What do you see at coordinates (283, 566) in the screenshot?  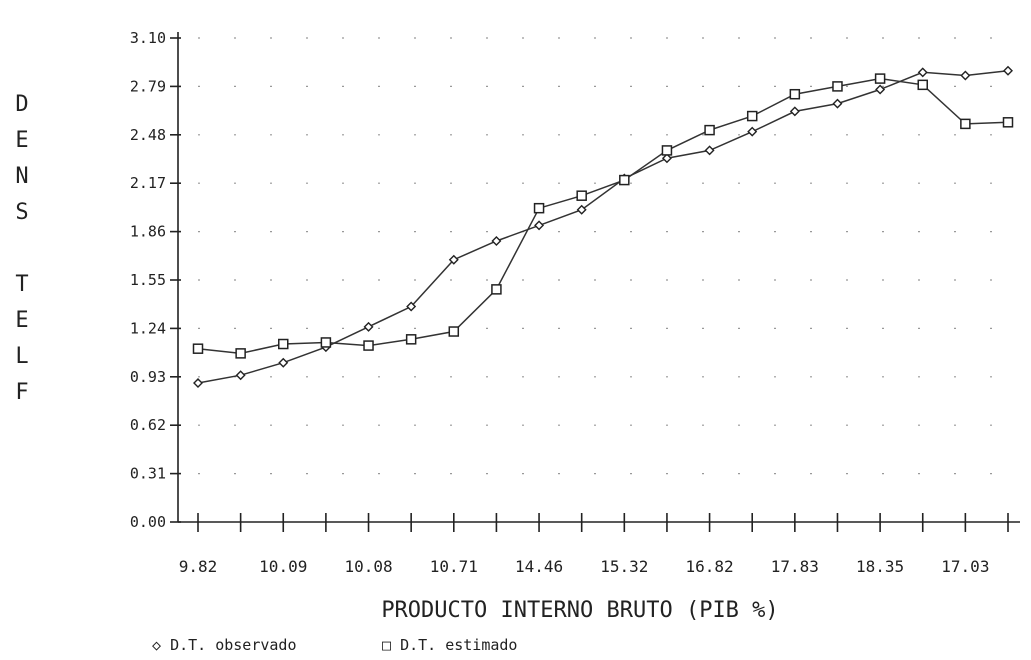 I see `x-tick-label: 10.09` at bounding box center [283, 566].